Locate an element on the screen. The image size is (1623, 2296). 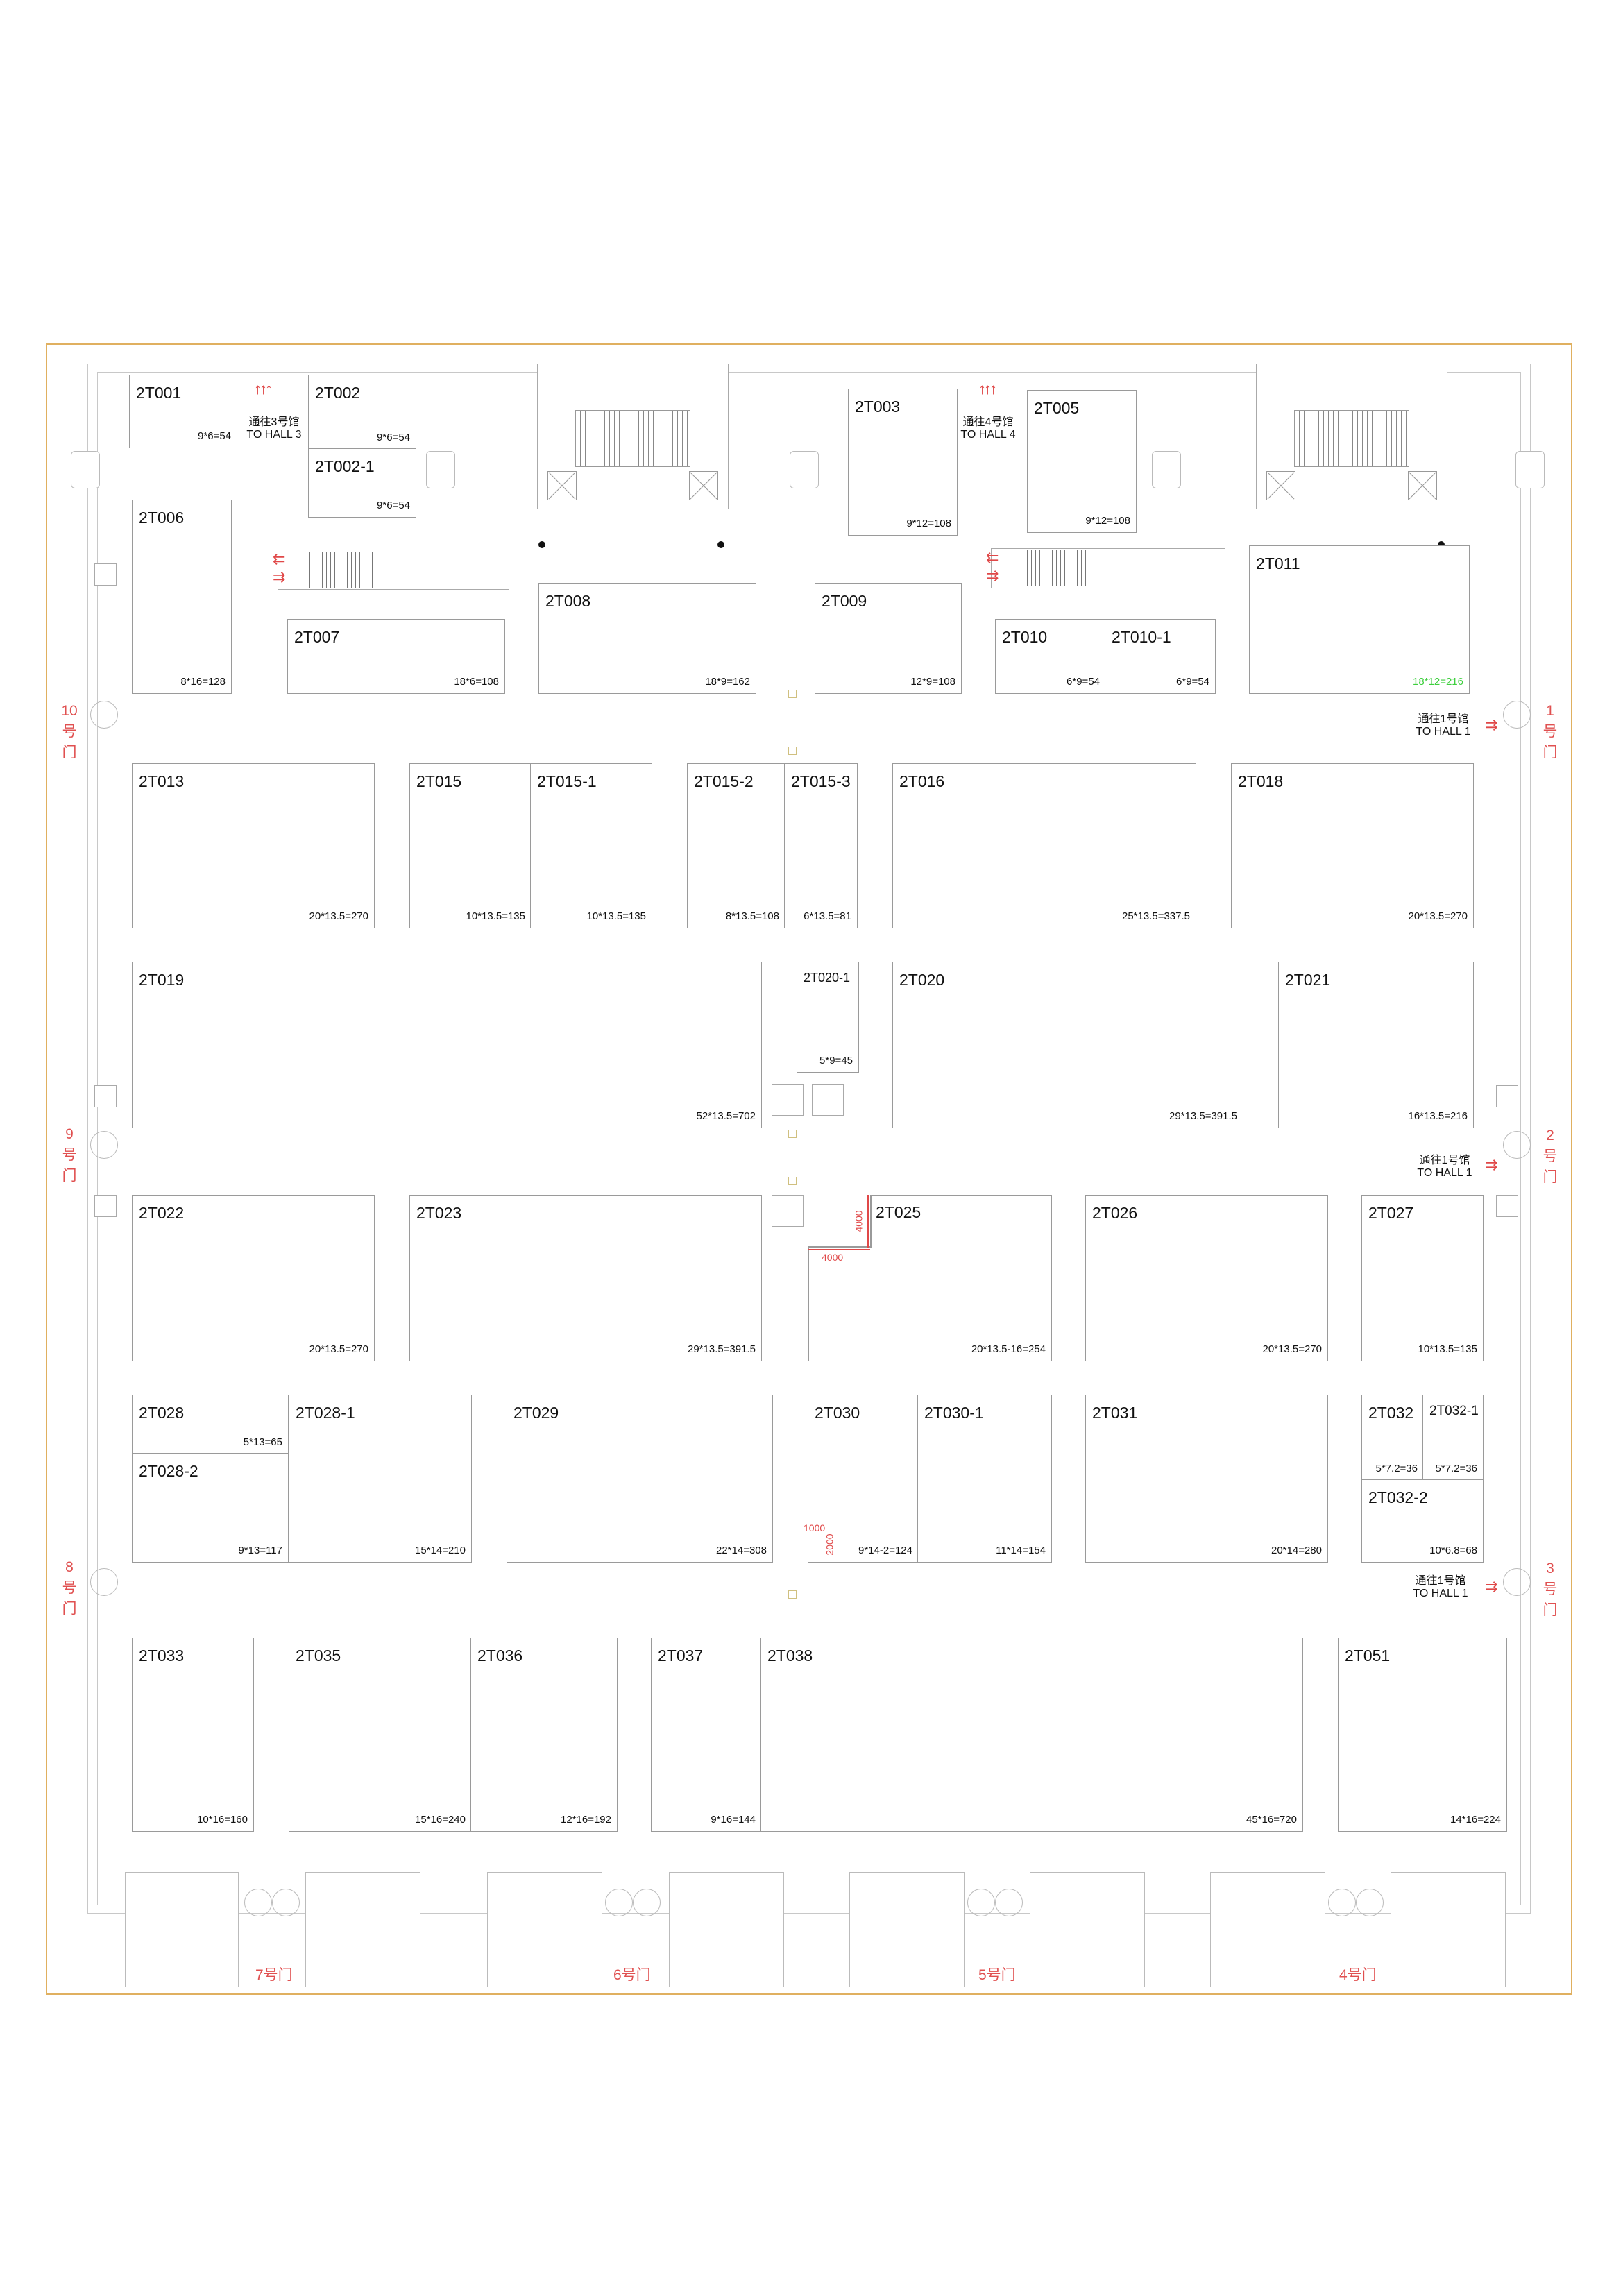
booth-2T008: 2T008 18*9=162 is located at coordinates (647, 638).